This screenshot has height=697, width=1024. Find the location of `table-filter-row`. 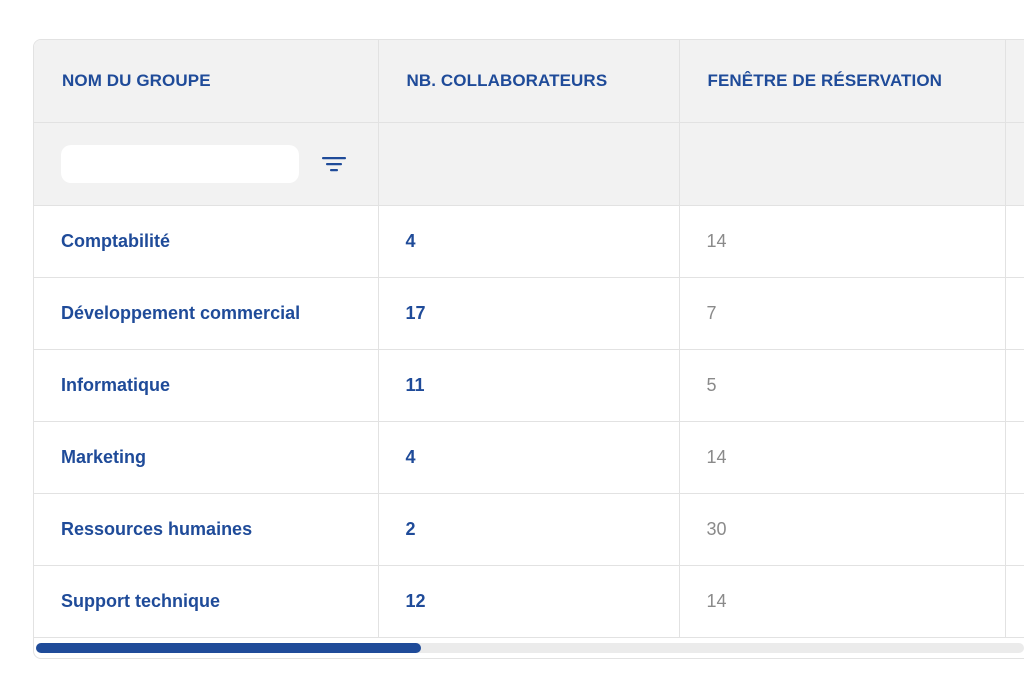

table-filter-row is located at coordinates (529, 164).